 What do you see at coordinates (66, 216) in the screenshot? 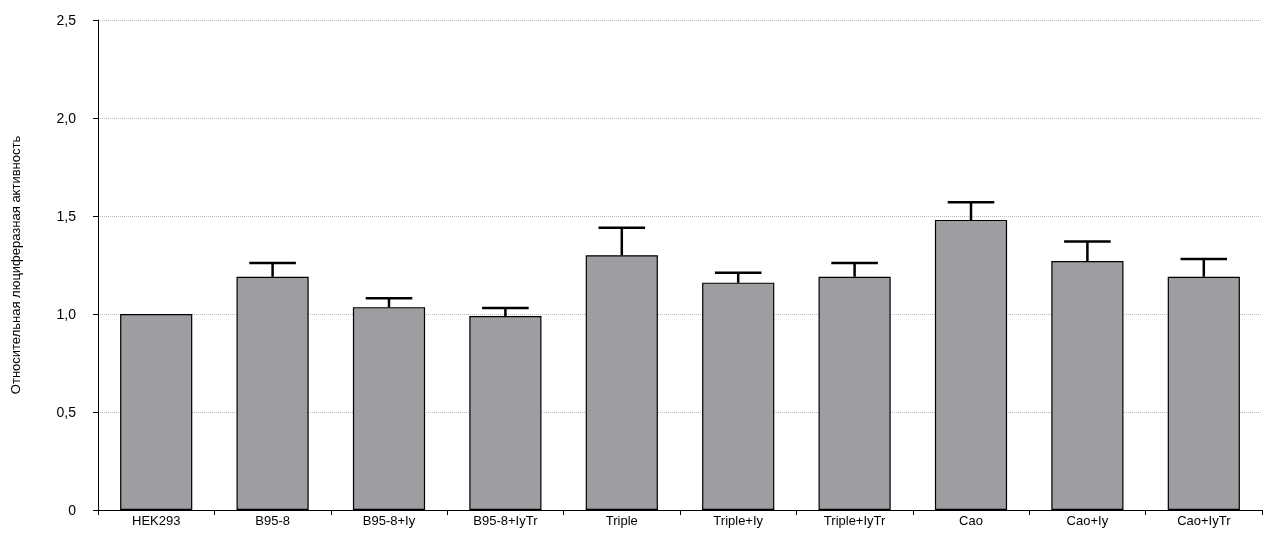
I see `y-tick-label: 1,5` at bounding box center [66, 216].